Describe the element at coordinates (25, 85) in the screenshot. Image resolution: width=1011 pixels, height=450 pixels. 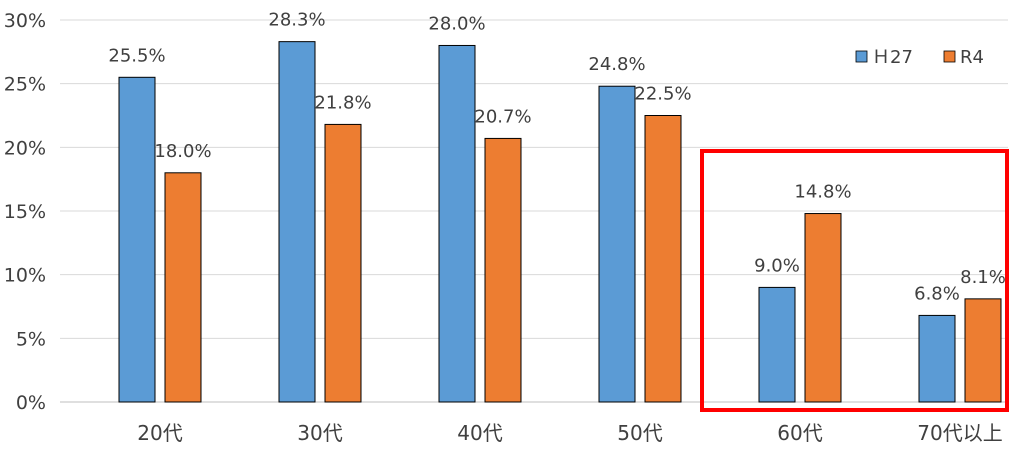
I see `y-tick-label: 25%` at that location.